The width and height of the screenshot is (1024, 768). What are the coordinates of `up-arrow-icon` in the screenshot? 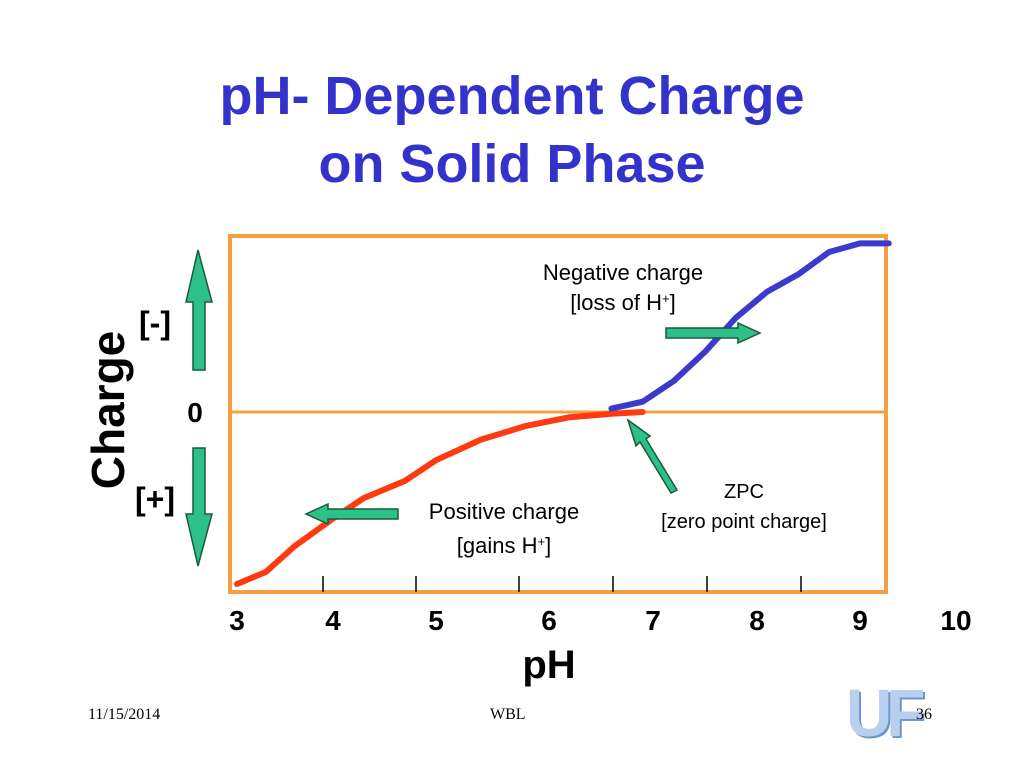 It's located at (199, 310).